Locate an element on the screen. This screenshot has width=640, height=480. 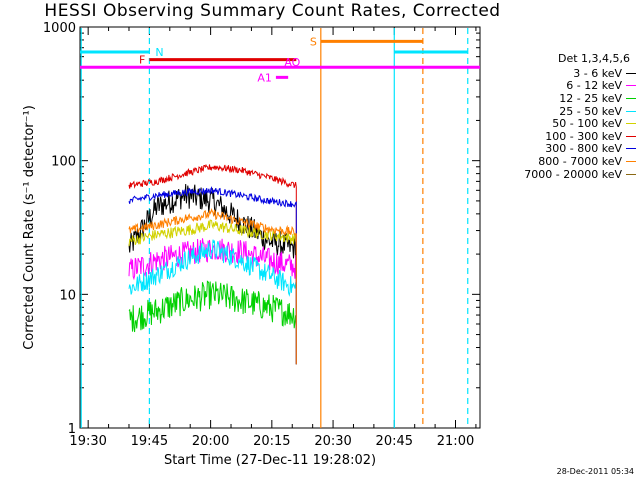
legend-header: Det 1,3,4,5,6 is located at coordinates (593, 58).